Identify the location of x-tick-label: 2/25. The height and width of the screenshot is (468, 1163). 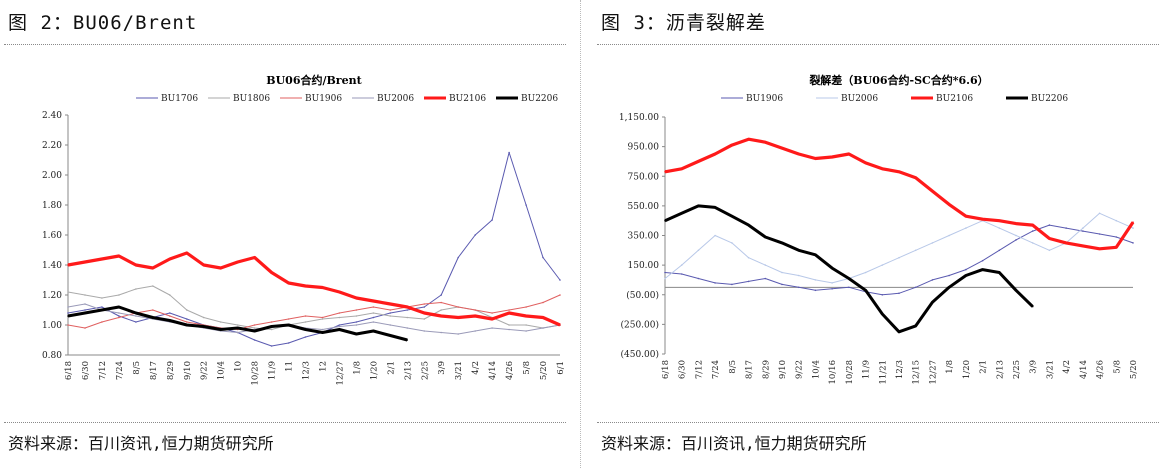
(425, 370).